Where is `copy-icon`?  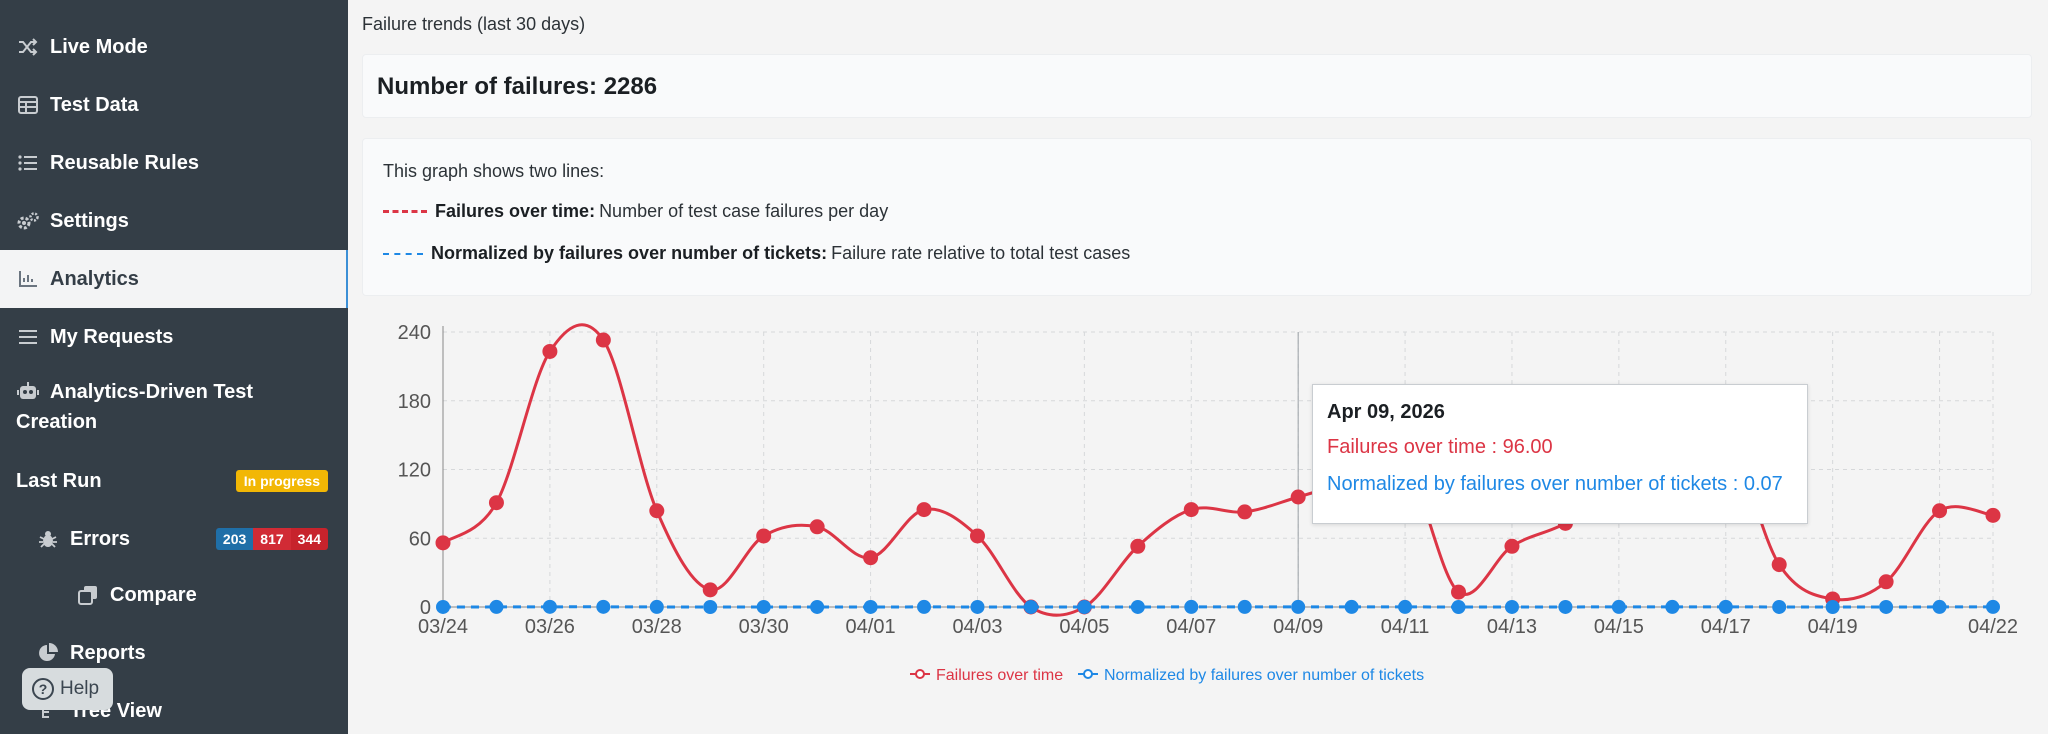 copy-icon is located at coordinates (88, 595).